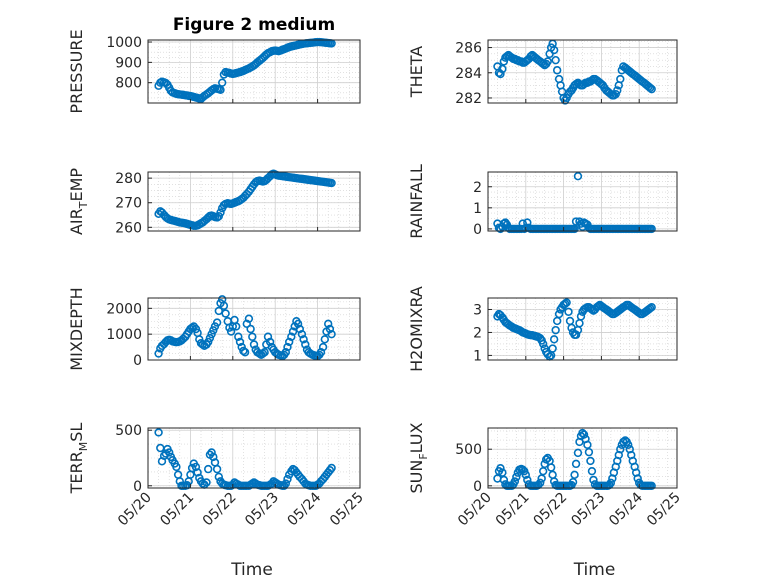 Image resolution: width=778 pixels, height=583 pixels. What do you see at coordinates (418, 457) in the screenshot?
I see `y-axis-label: SUNFLUX` at bounding box center [418, 457].